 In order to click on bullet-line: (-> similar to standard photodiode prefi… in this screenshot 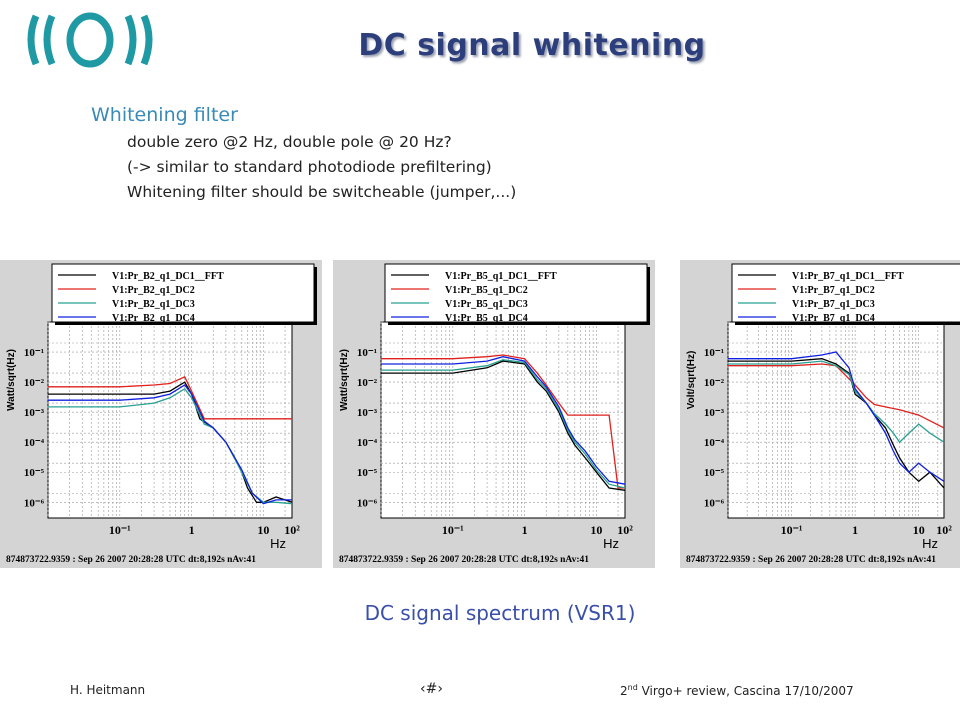, I will do `click(309, 167)`.